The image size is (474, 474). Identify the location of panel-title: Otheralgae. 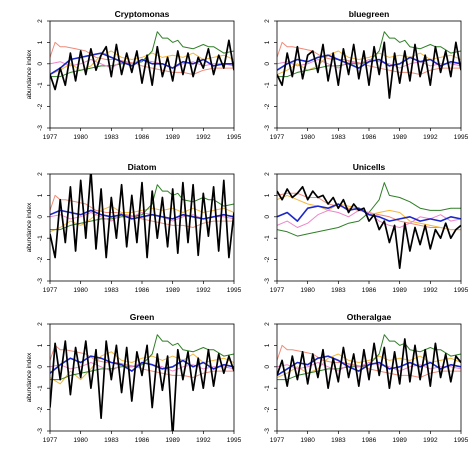
(369, 317).